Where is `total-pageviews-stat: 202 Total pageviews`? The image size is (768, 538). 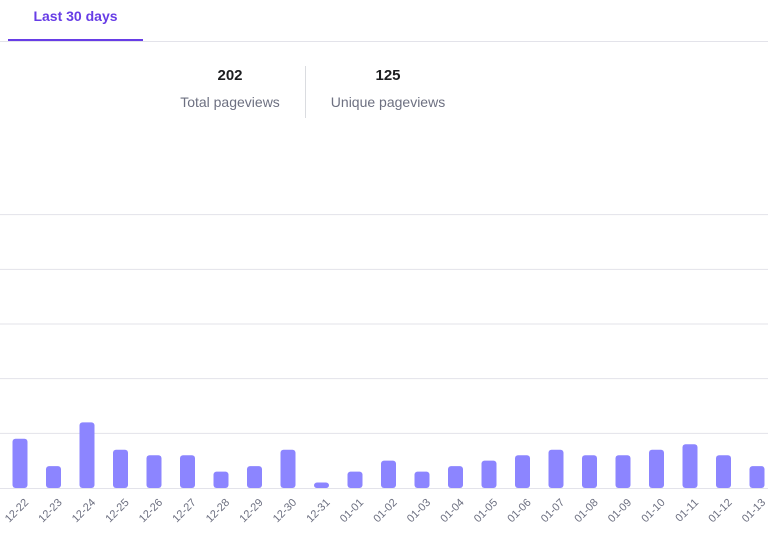 total-pageviews-stat: 202 Total pageviews is located at coordinates (230, 90).